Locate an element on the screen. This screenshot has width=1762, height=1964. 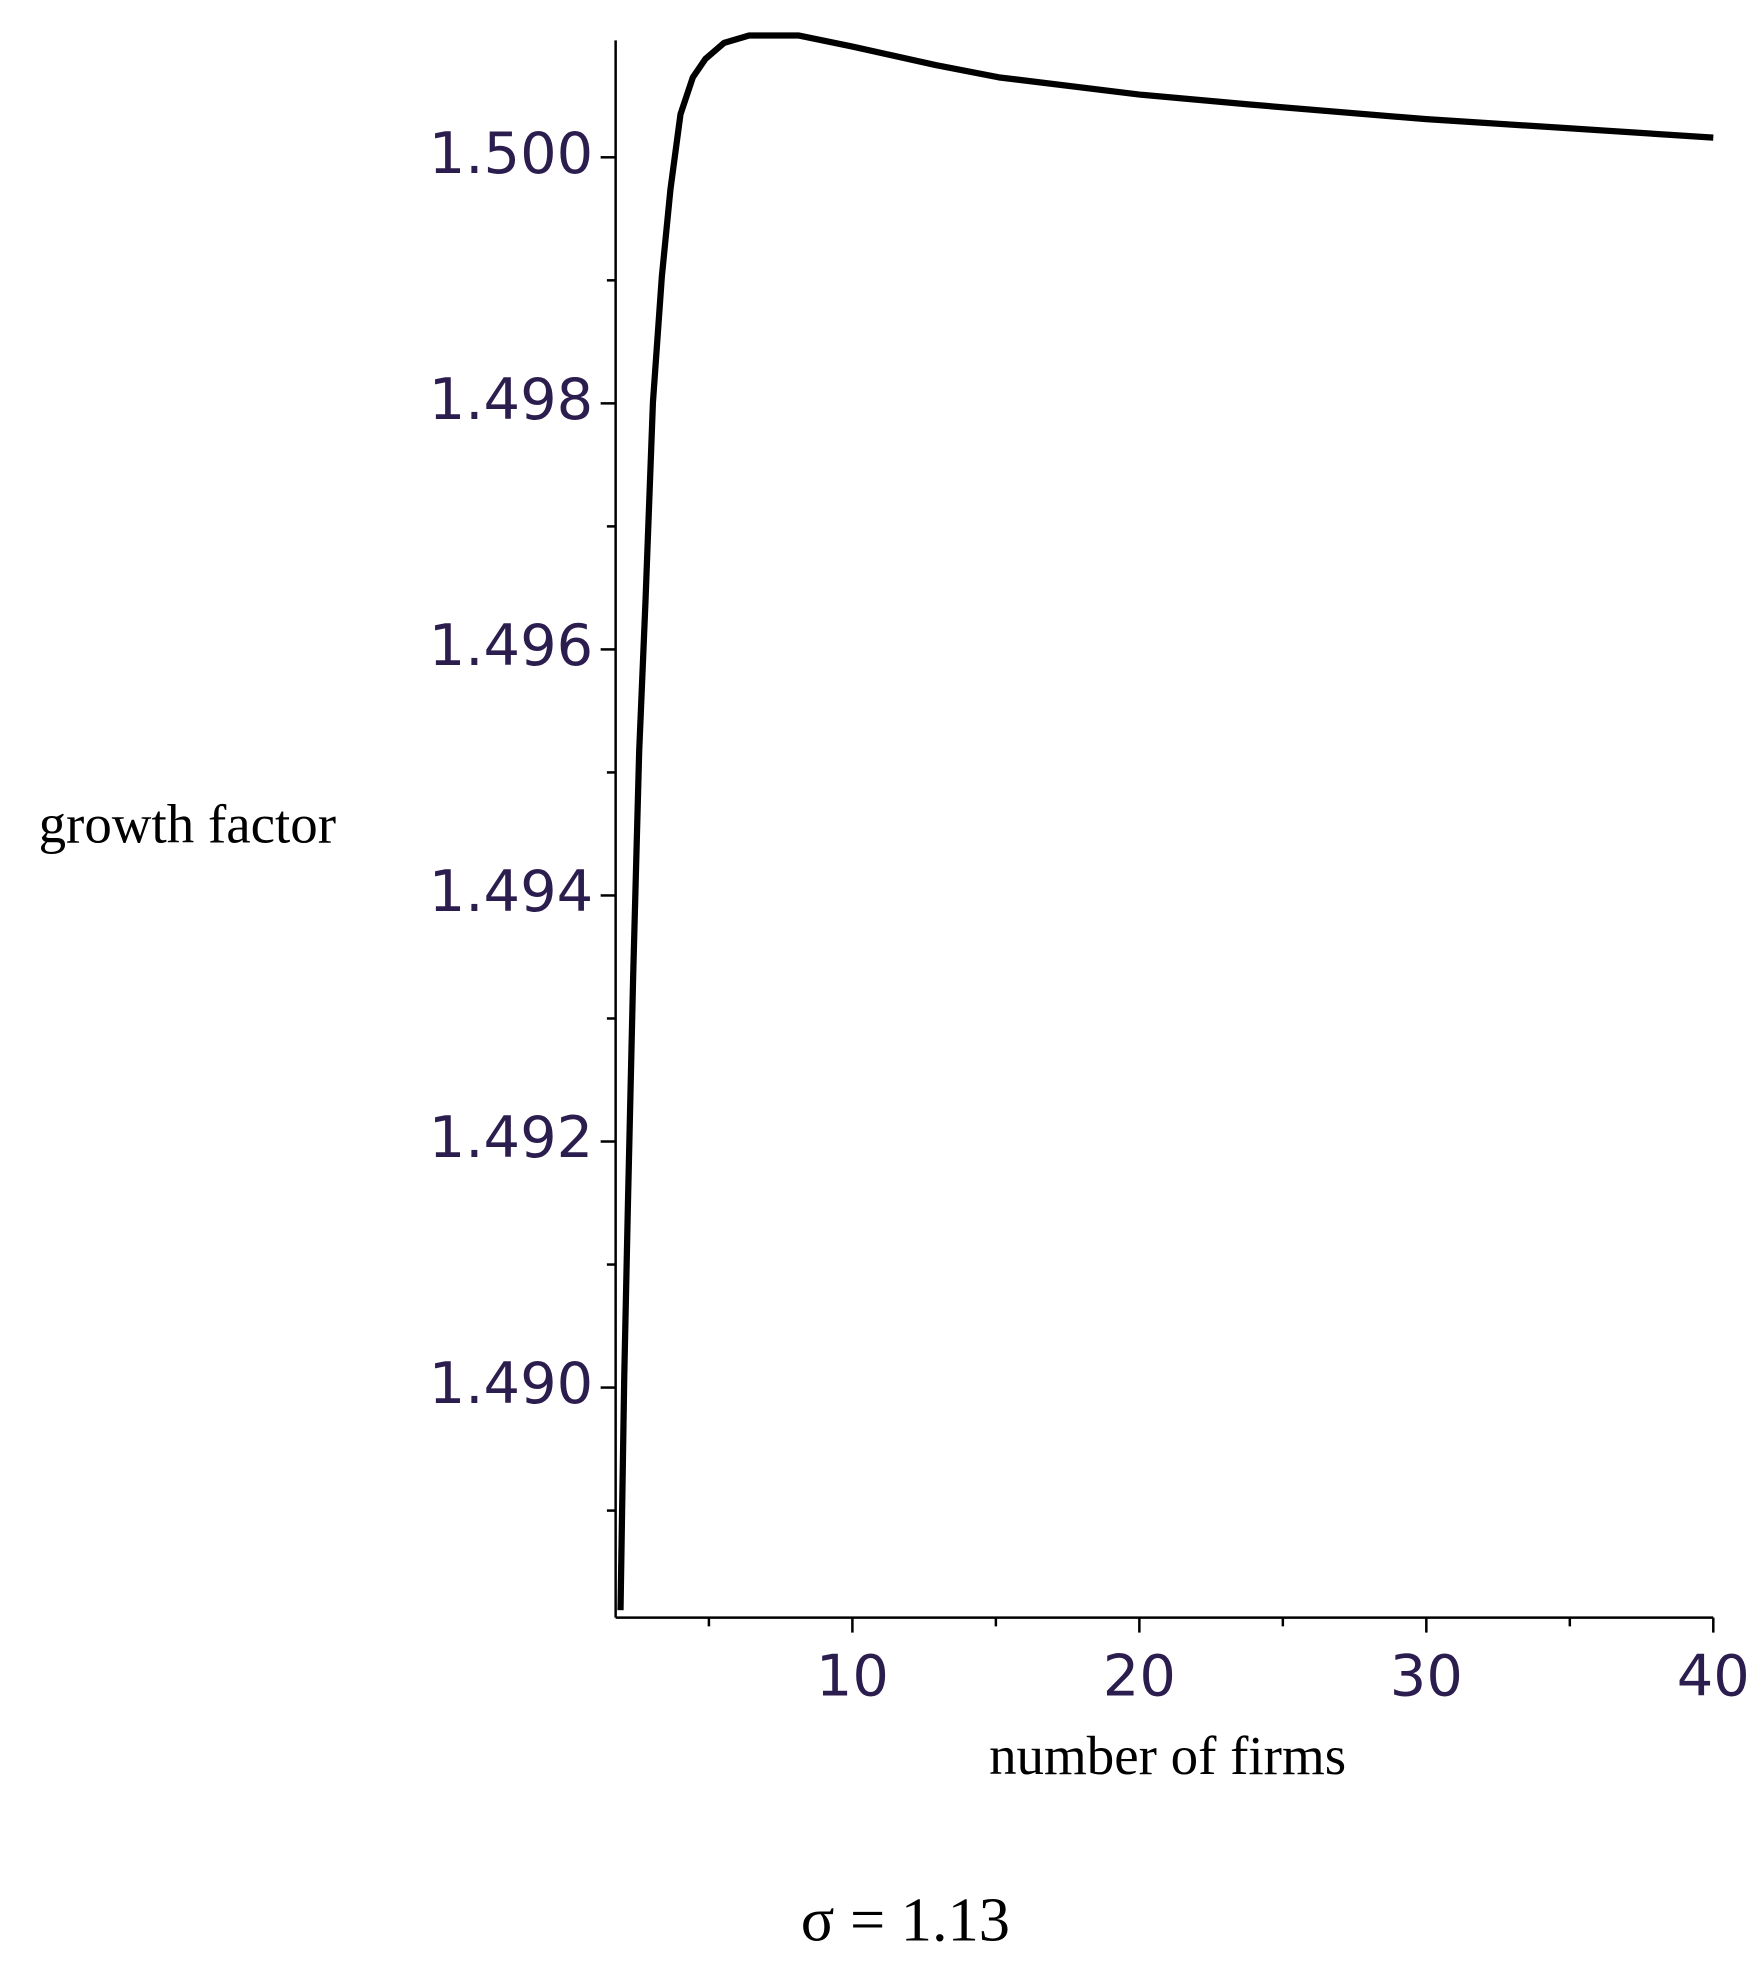
x-axis-title: number of firms is located at coordinates (1167, 1755).